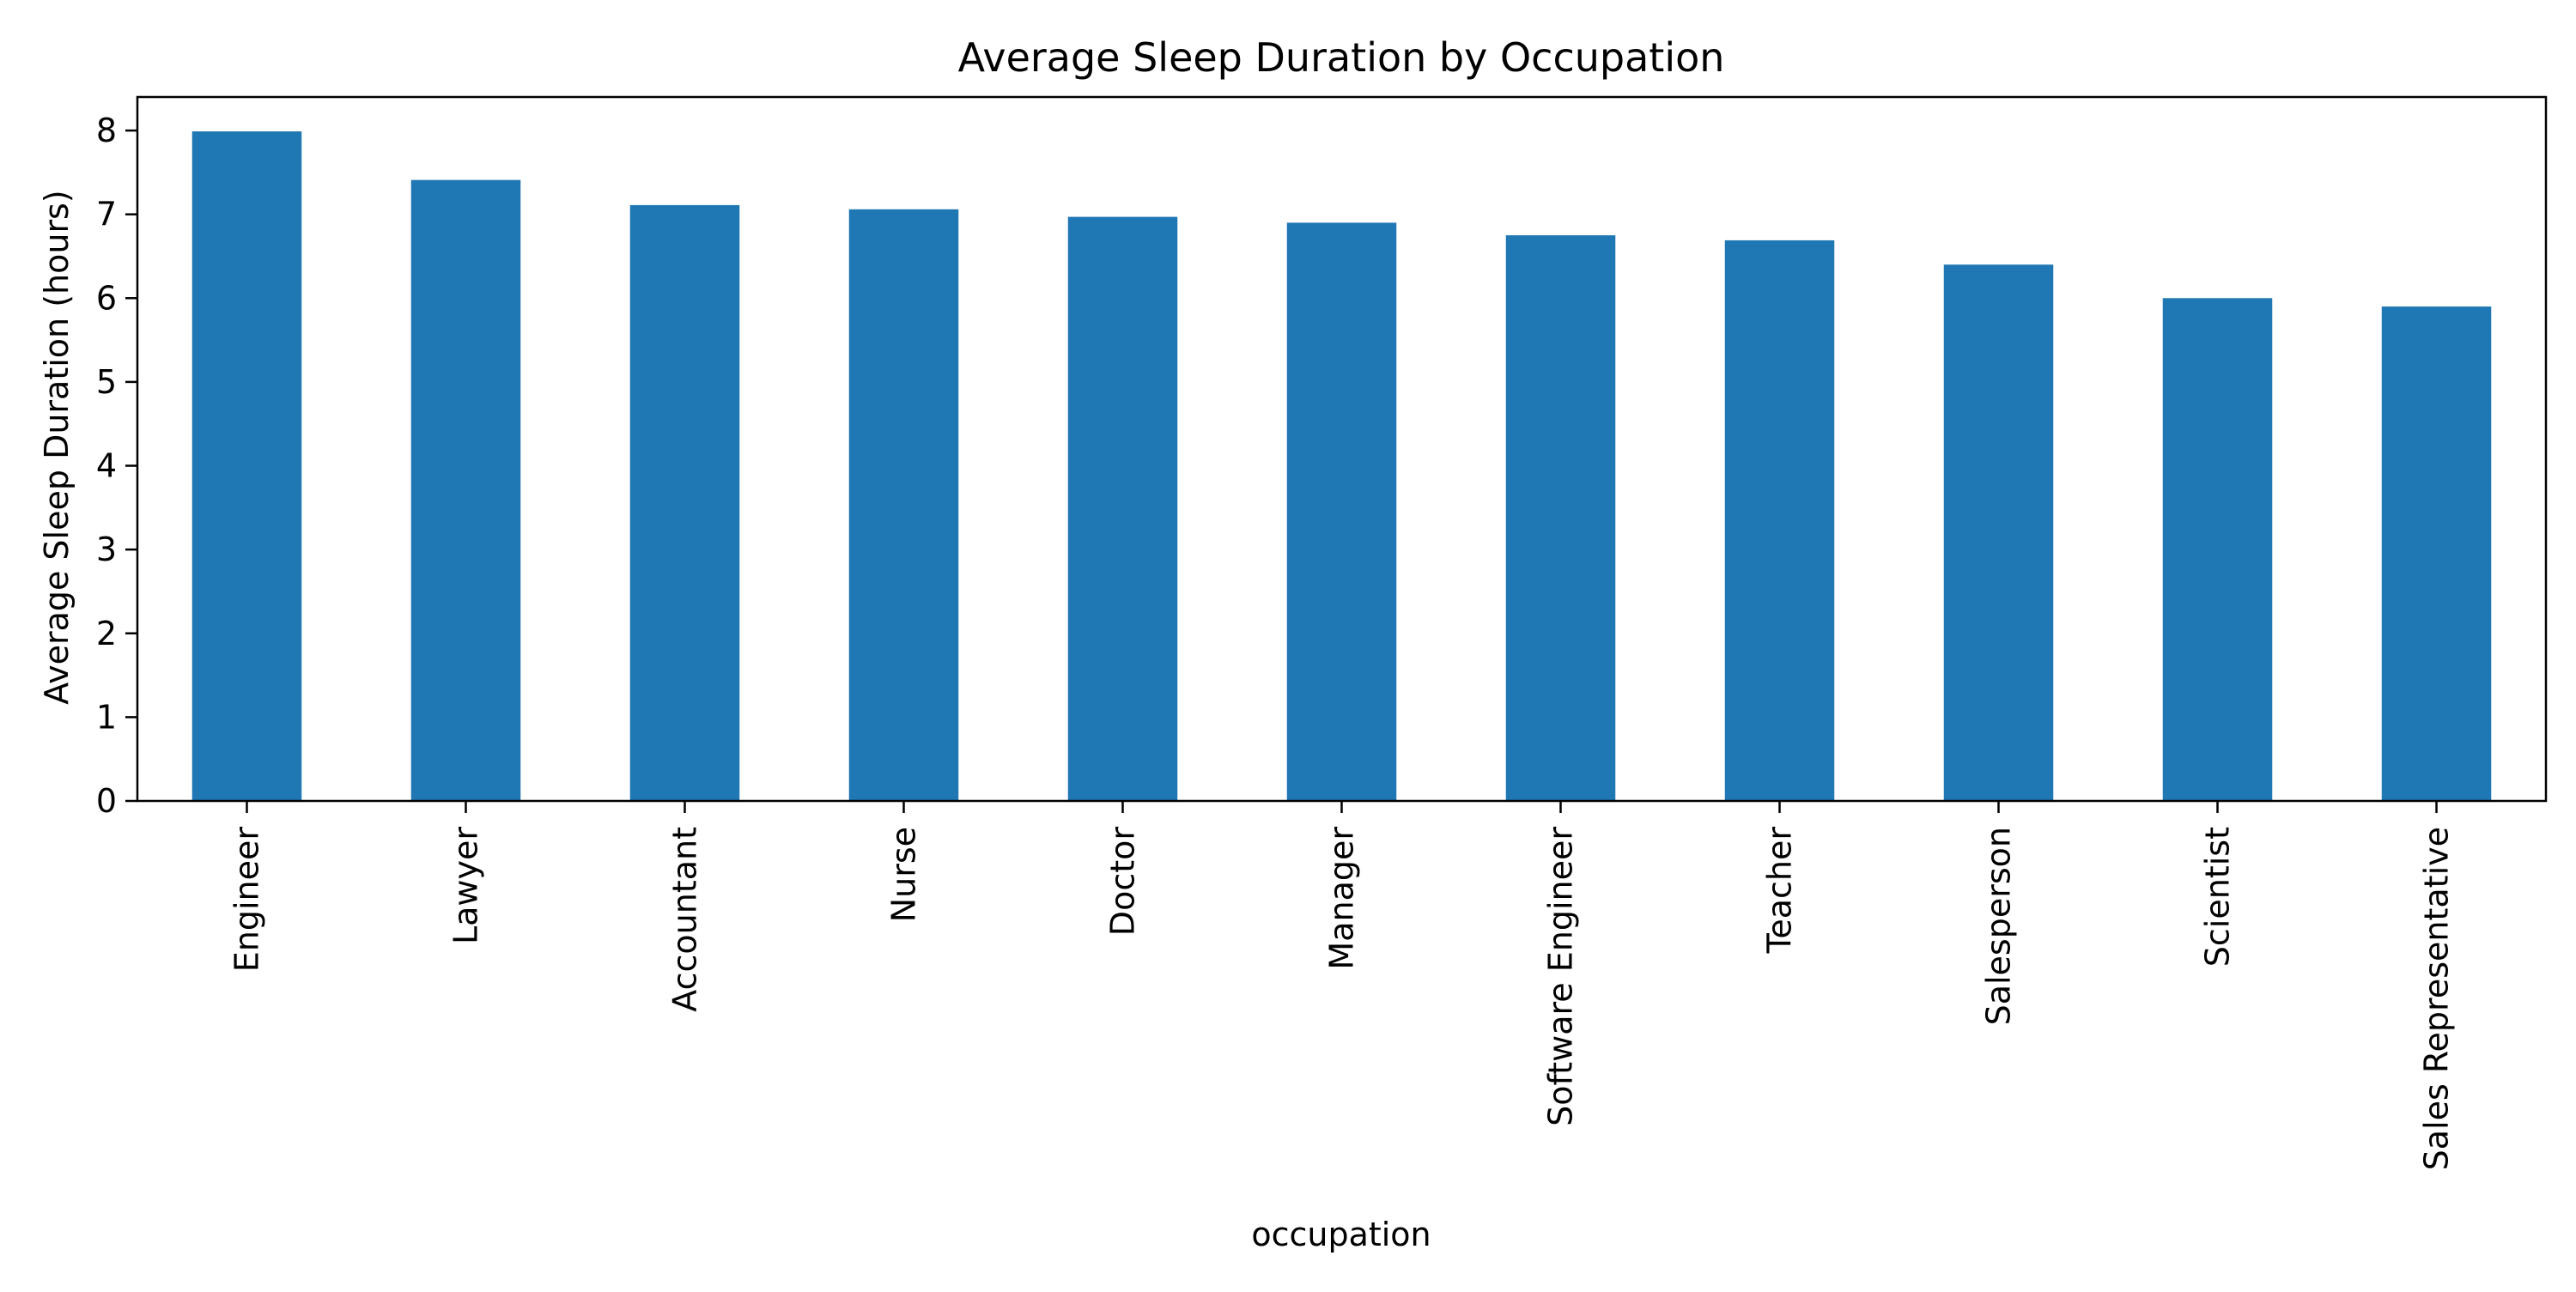 The image size is (2576, 1292). What do you see at coordinates (1561, 518) in the screenshot?
I see `bar-software-engineer` at bounding box center [1561, 518].